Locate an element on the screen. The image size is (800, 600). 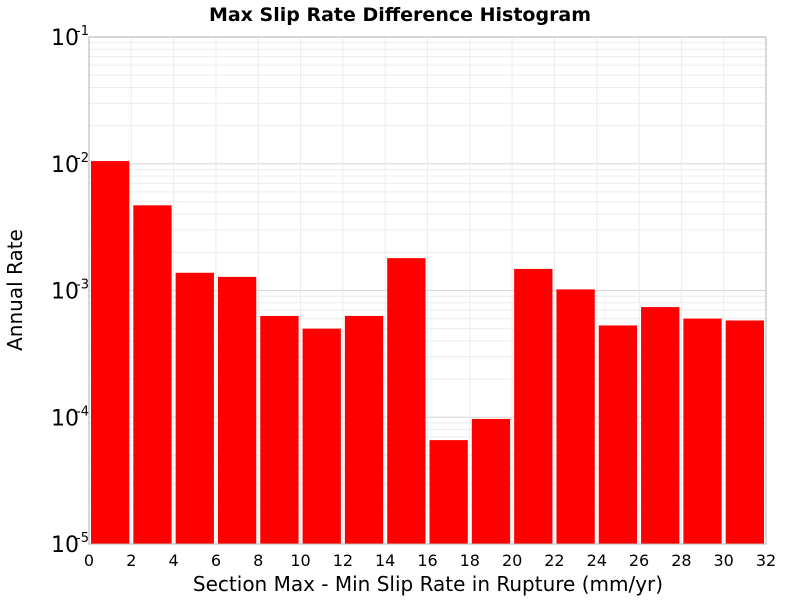
x-tick-label: 22 is located at coordinates (554, 560).